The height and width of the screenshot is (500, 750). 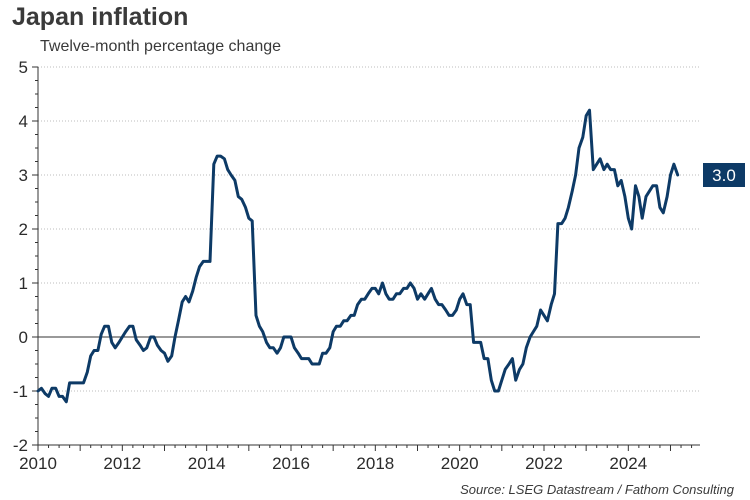 What do you see at coordinates (122, 463) in the screenshot?
I see `x-tick-label: 2012` at bounding box center [122, 463].